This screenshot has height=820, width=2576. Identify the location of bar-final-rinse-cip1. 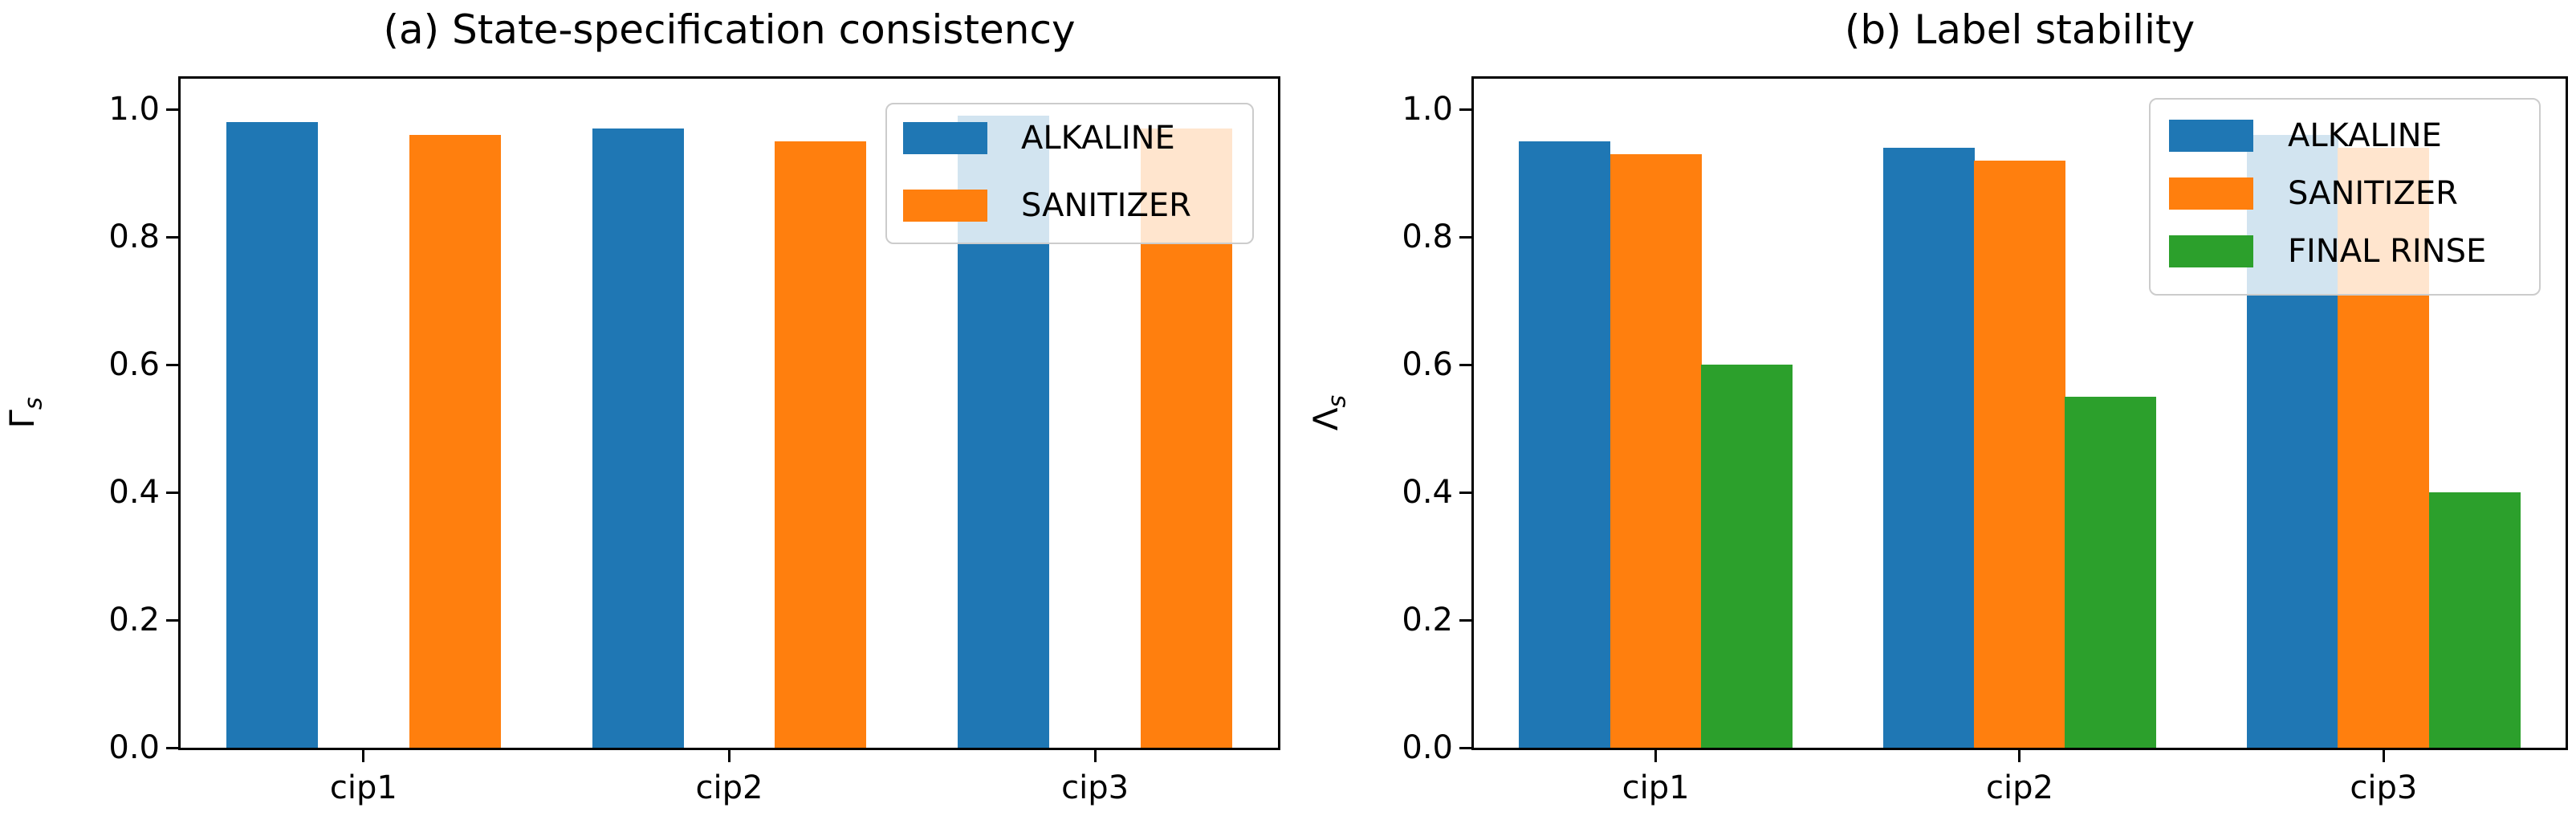
(1747, 556).